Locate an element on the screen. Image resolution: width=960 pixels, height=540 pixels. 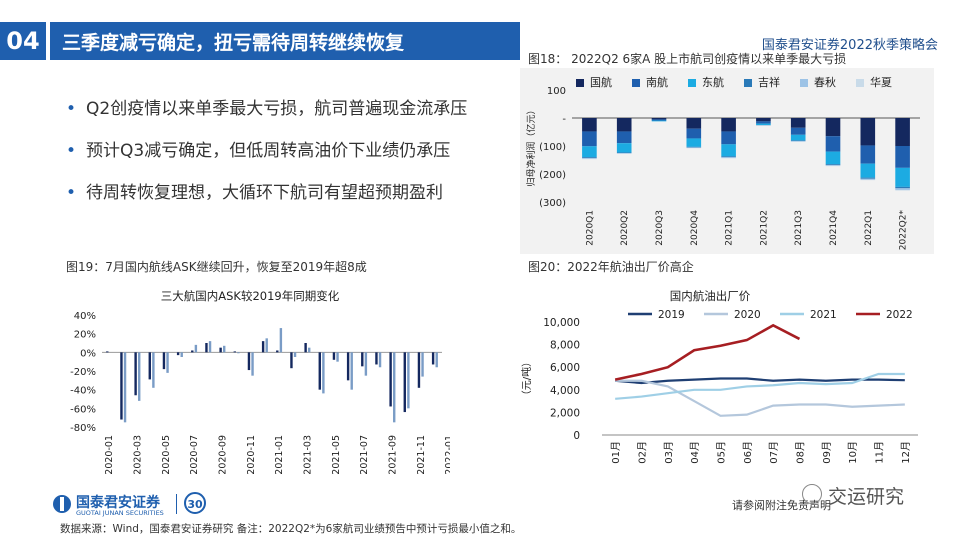
logo-icon is located at coordinates (62, 504).